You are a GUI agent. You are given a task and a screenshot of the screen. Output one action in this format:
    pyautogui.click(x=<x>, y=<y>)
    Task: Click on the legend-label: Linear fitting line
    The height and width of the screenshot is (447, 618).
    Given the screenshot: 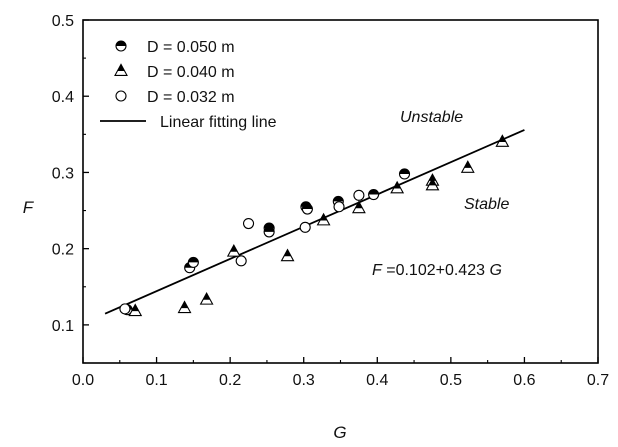 What is the action you would take?
    pyautogui.click(x=218, y=122)
    